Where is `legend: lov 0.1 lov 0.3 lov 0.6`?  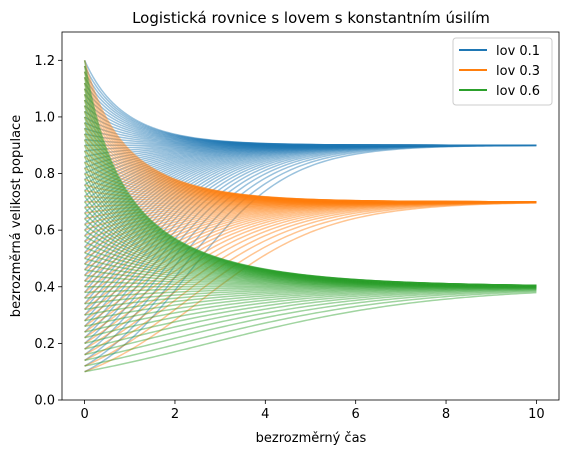
legend: lov 0.1 lov 0.3 lov 0.6 is located at coordinates (502, 71).